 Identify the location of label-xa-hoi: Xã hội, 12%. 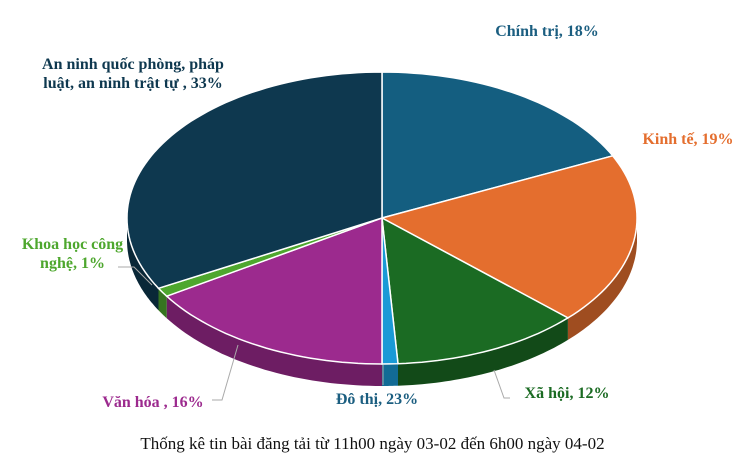
(567, 393).